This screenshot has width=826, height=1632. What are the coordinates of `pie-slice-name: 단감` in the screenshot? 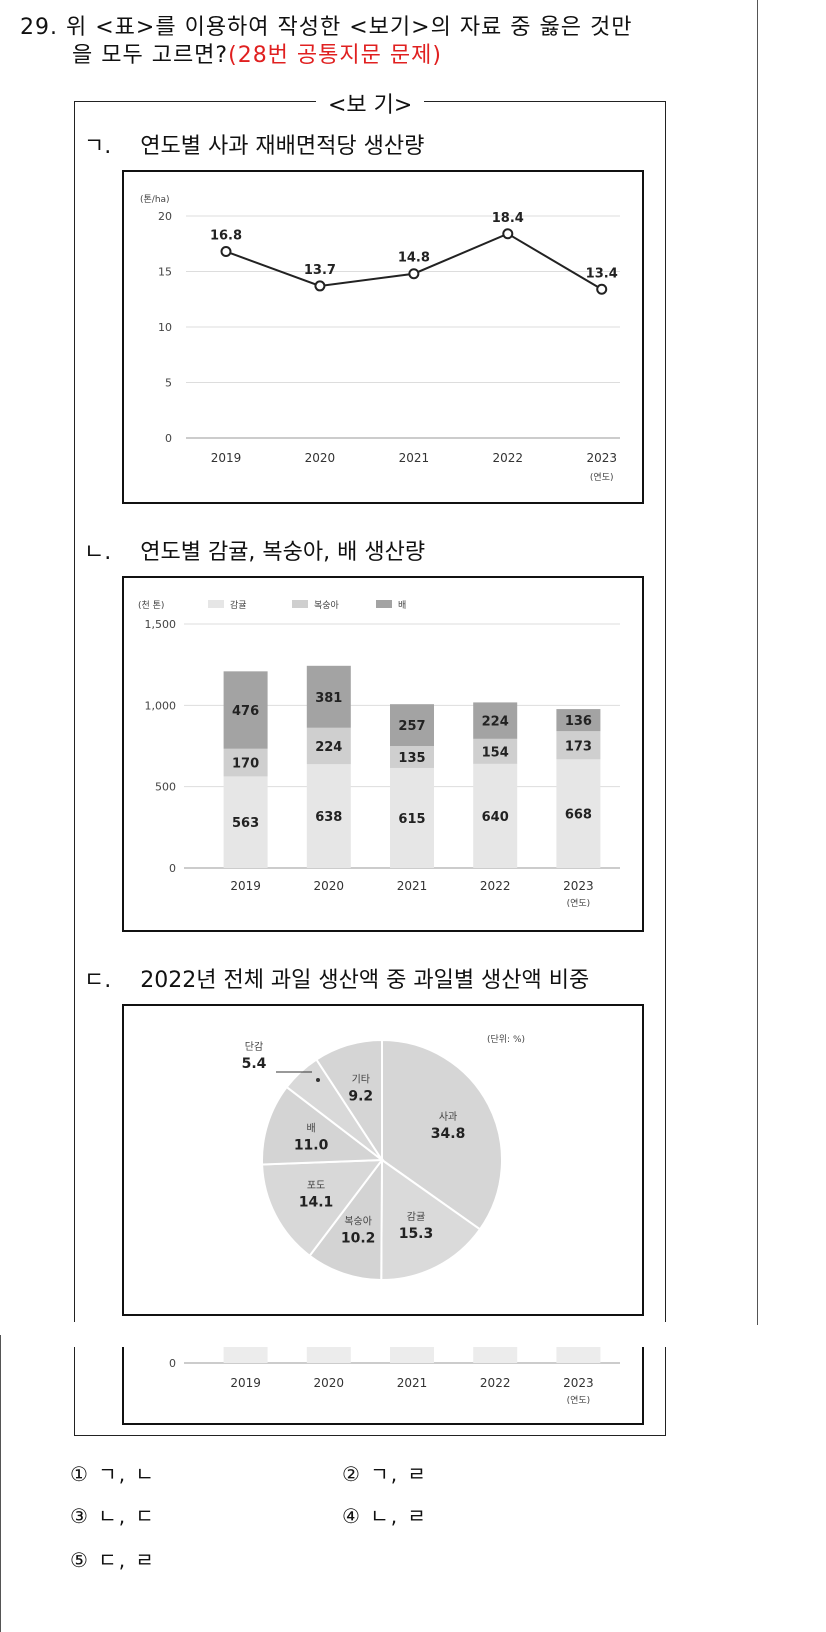 It's located at (254, 1047).